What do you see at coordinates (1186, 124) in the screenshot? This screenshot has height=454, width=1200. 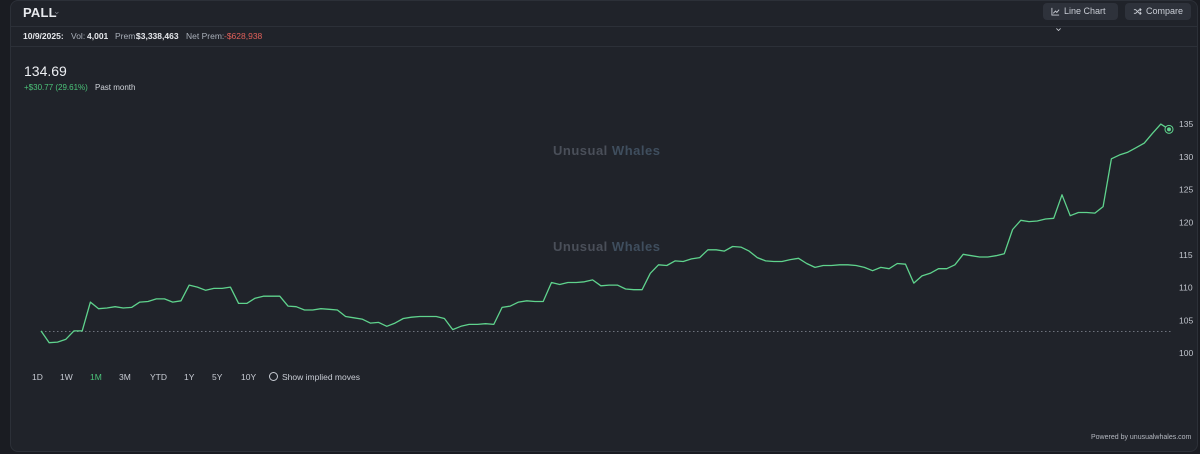 I see `y-tick-label: 135` at bounding box center [1186, 124].